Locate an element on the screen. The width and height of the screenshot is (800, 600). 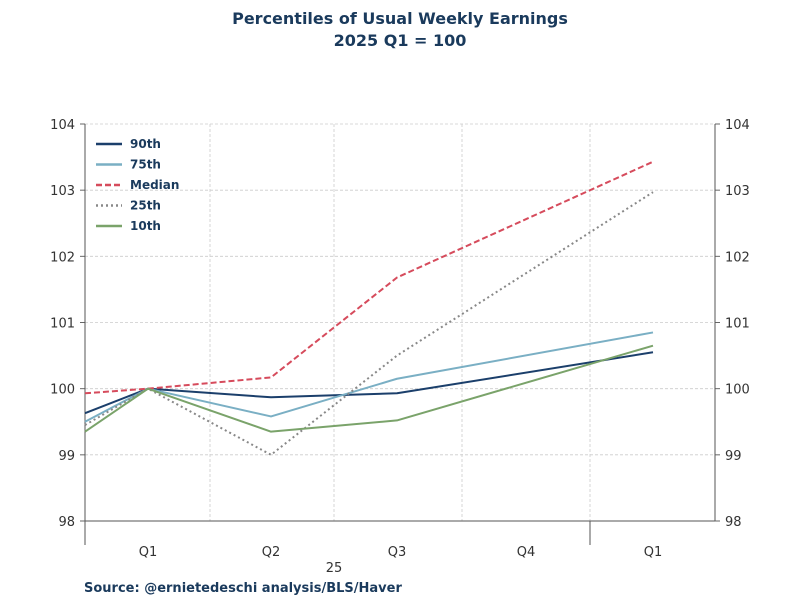
y-tick-label-right: 103 is located at coordinates (737, 191).